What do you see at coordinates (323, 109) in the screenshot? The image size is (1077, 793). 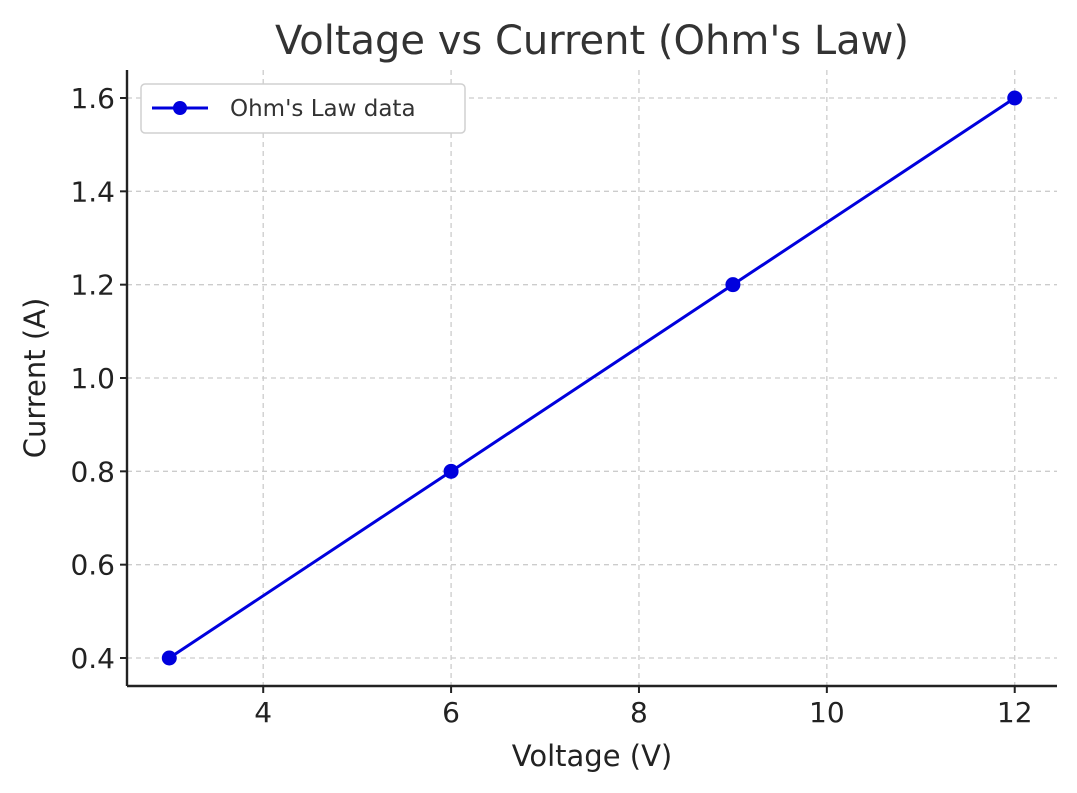 I see `legend-label: Ohm's Law data` at bounding box center [323, 109].